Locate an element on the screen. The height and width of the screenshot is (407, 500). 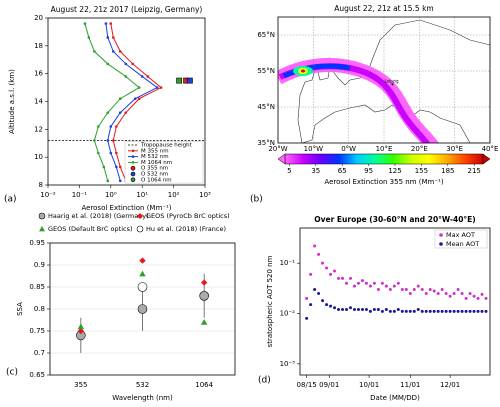
x-tick-label: 355 is located at coordinates (80, 385).